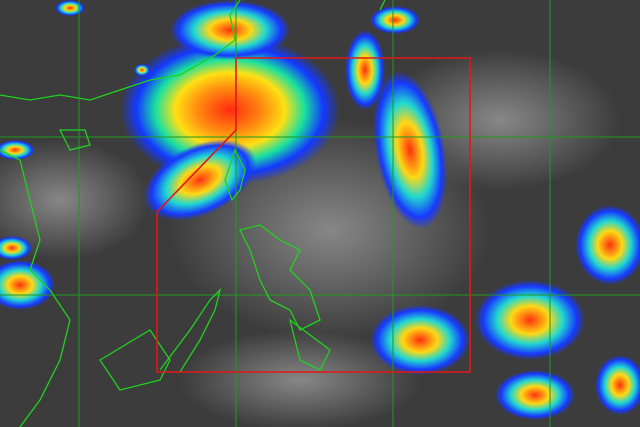 Image resolution: width=640 pixels, height=427 pixels. I want to click on typhoon-core, so click(230, 110).